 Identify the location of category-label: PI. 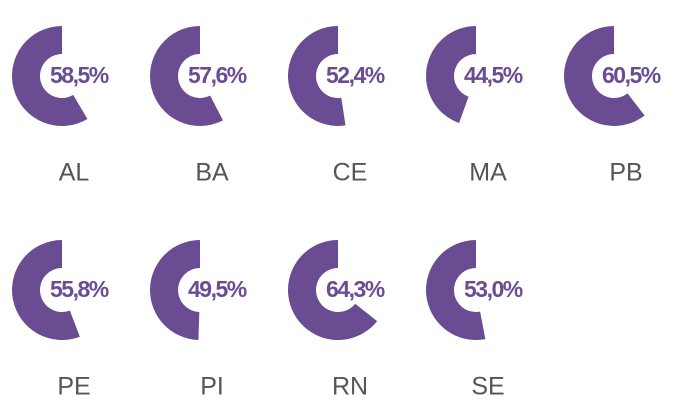
(212, 387).